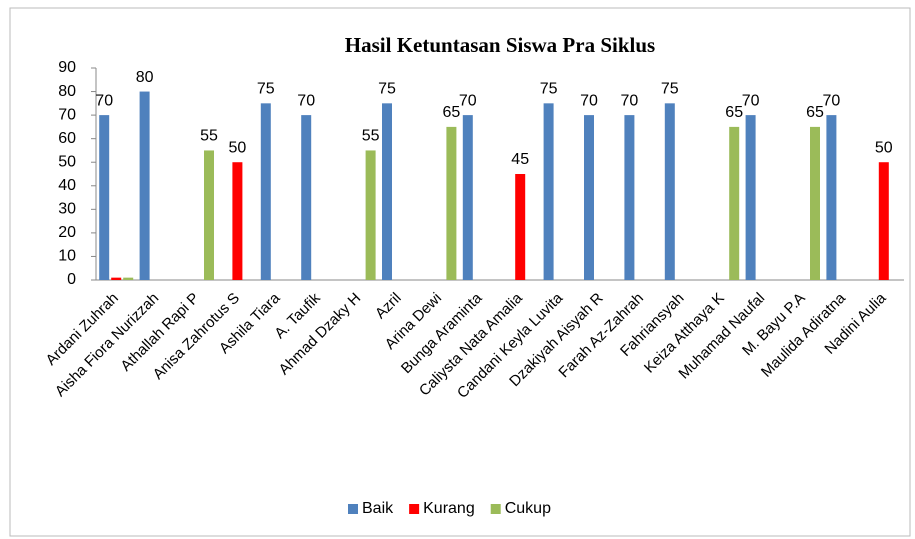 This screenshot has height=539, width=915. What do you see at coordinates (520, 159) in the screenshot?
I see `data-label: 45` at bounding box center [520, 159].